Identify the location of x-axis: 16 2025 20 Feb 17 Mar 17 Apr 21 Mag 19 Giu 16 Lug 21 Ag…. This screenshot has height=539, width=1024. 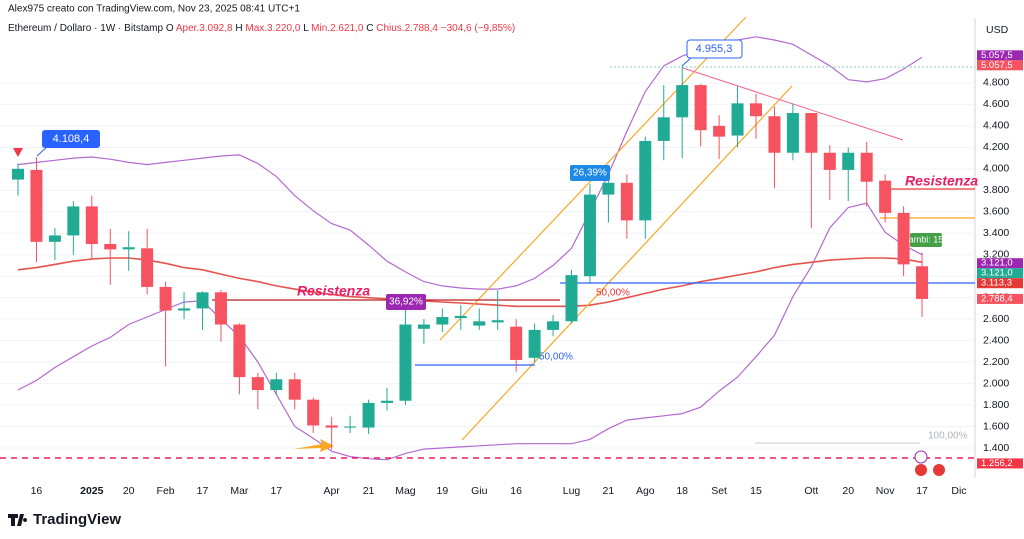
(499, 491).